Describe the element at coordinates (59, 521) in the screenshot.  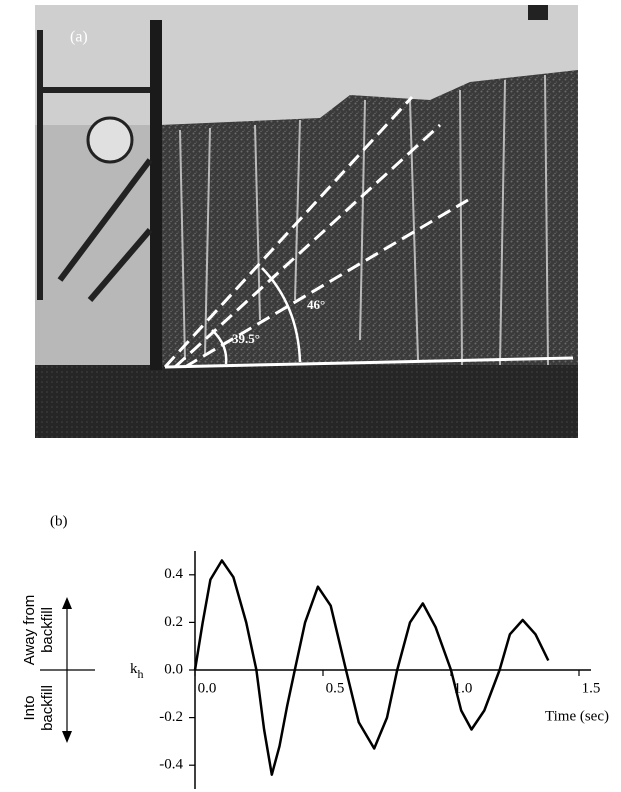
I see `panel-label: (b)` at that location.